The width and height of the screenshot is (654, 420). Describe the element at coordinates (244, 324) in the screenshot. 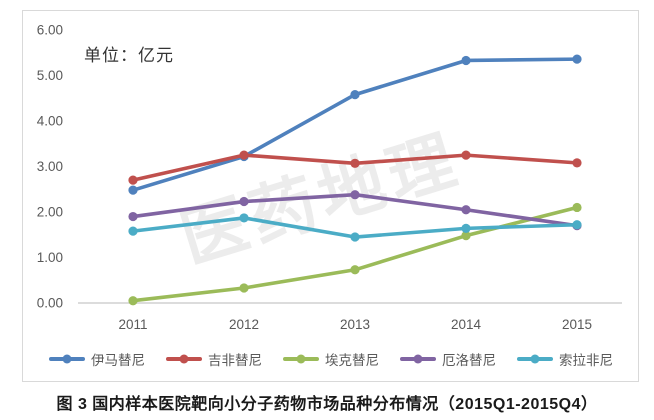

I see `x-tick-label: 2012` at that location.